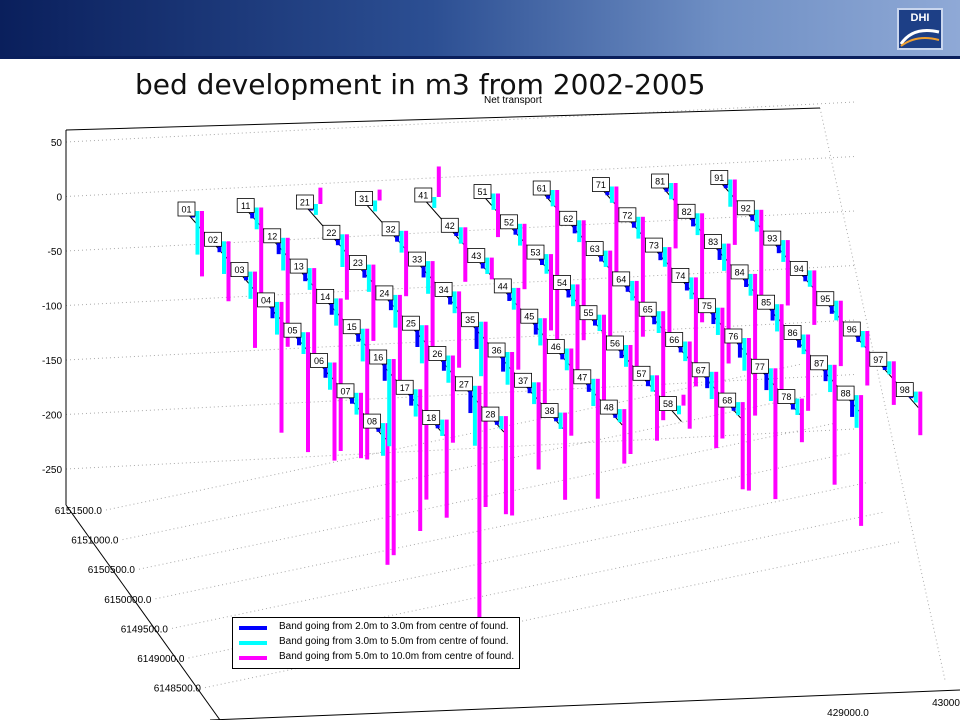 This screenshot has width=960, height=720. Describe the element at coordinates (391, 229) in the screenshot. I see `station-label: 32` at that location.